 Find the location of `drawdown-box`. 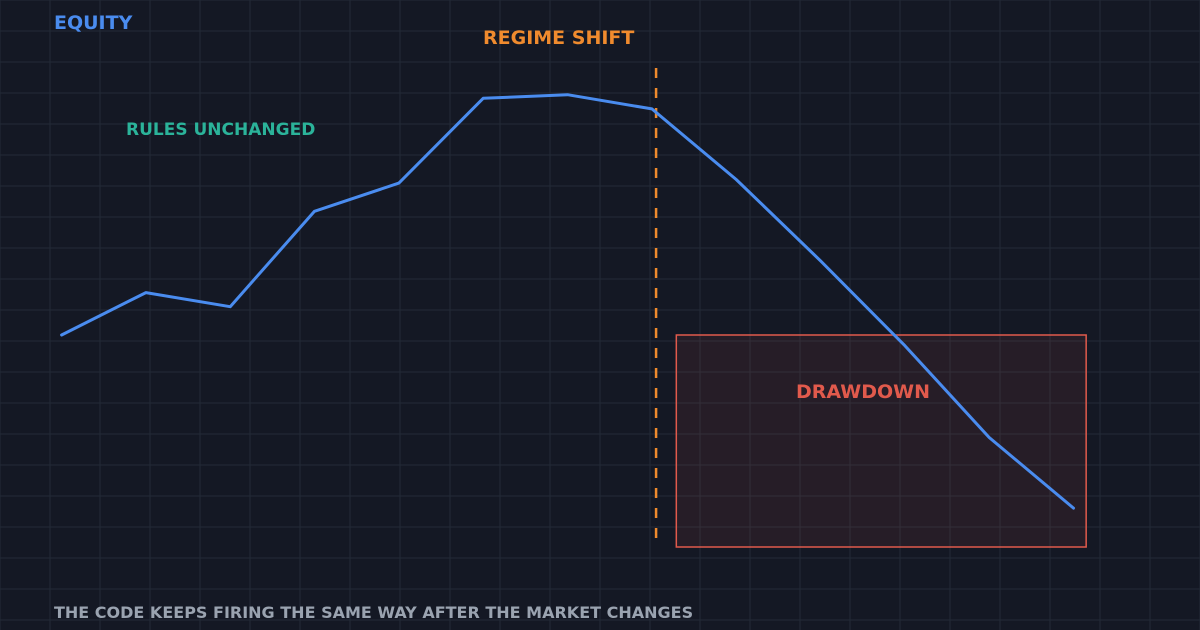

drawdown-box is located at coordinates (881, 441).